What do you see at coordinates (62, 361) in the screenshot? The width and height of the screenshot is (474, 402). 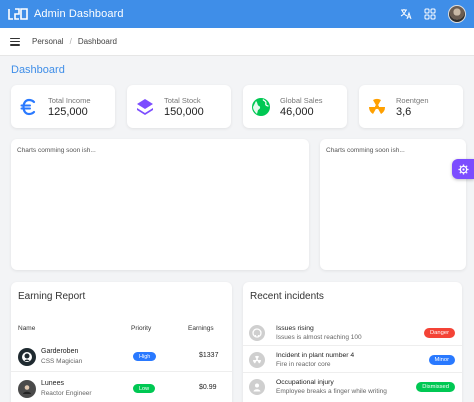 I see `row-role: CSS Magician` at bounding box center [62, 361].